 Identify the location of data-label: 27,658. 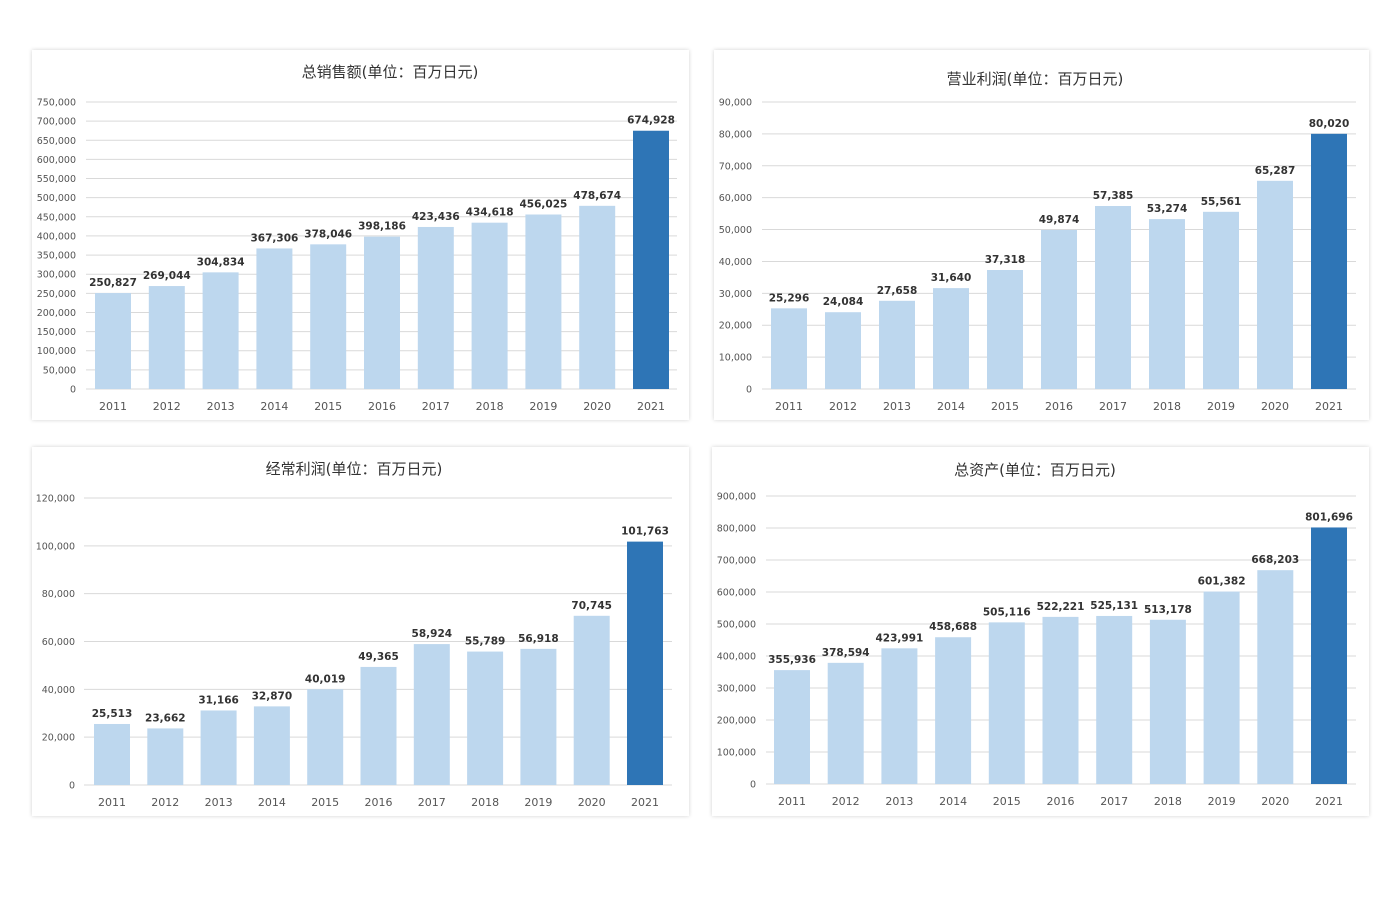
(897, 291).